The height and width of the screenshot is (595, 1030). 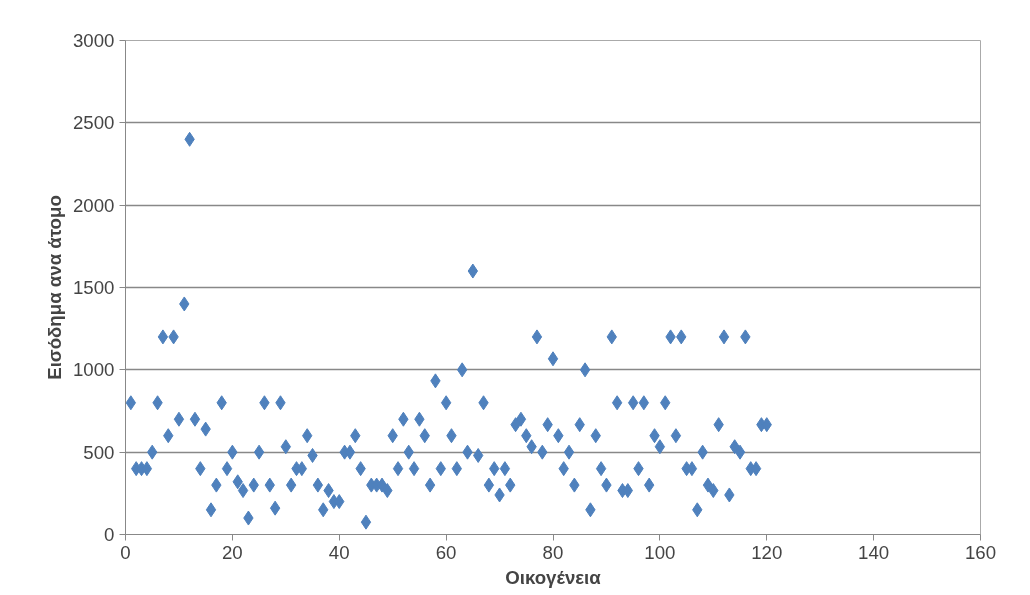 What do you see at coordinates (94, 123) in the screenshot?
I see `y-tick-label: 2500` at bounding box center [94, 123].